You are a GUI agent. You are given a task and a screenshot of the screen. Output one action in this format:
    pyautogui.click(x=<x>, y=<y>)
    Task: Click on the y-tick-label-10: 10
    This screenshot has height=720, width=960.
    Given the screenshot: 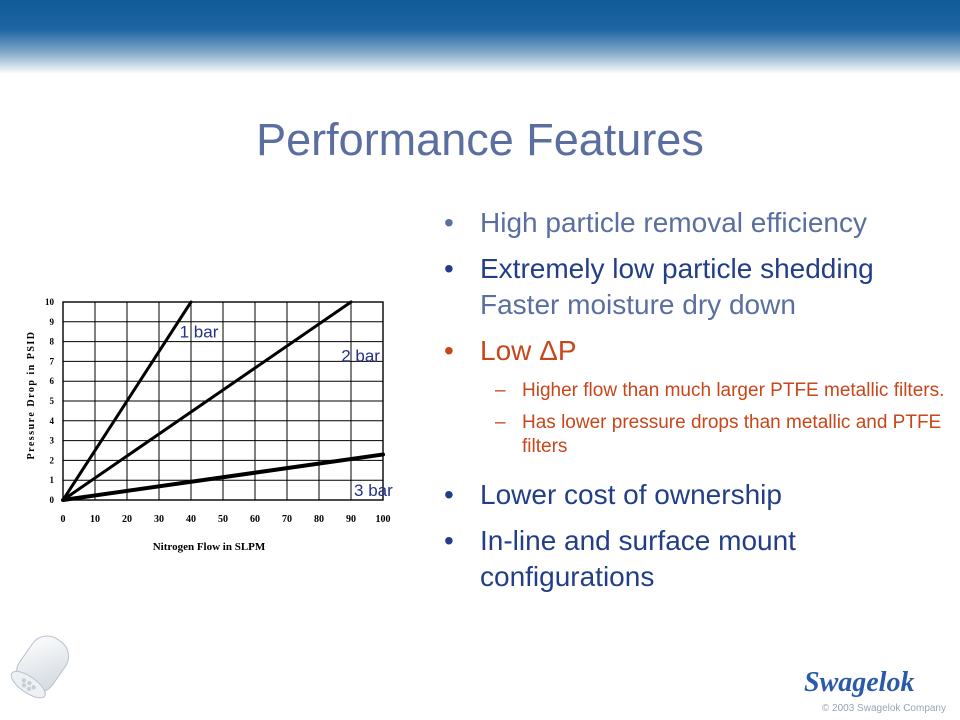 What is the action you would take?
    pyautogui.click(x=50, y=302)
    